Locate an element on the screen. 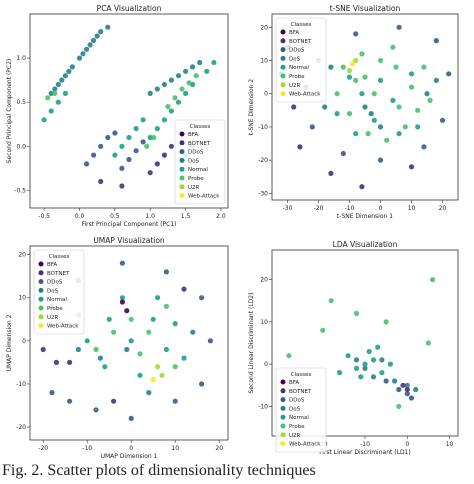 The image size is (474, 484). scatter-points is located at coordinates (365, 107).